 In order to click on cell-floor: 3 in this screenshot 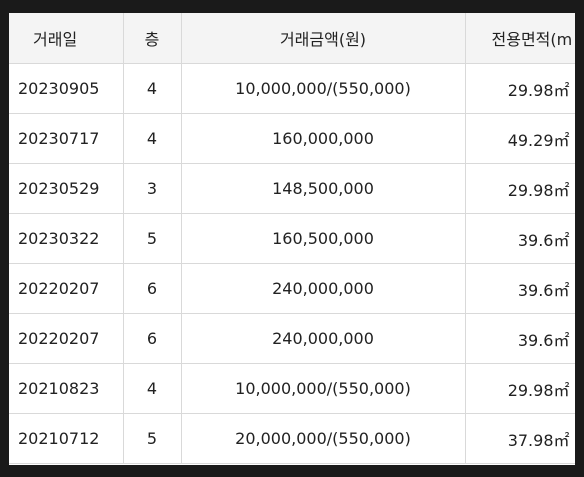, I will do `click(152, 188)`.